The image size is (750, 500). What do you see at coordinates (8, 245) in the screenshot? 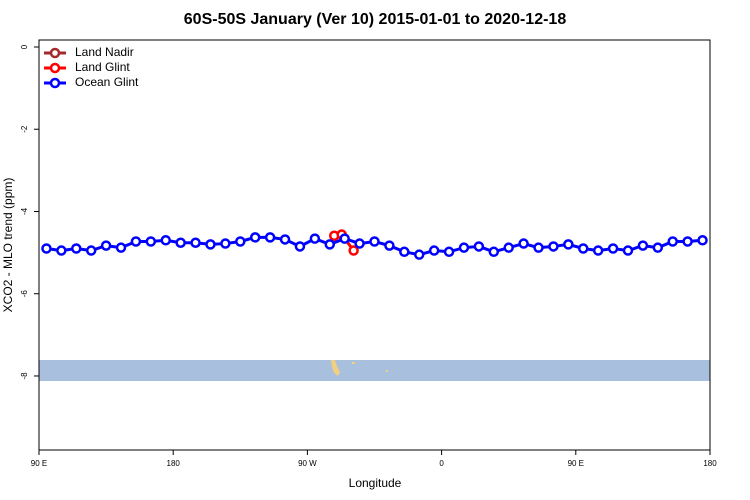
I see `y-axis-label: XCO2 - MLO trend (ppm)` at bounding box center [8, 245].